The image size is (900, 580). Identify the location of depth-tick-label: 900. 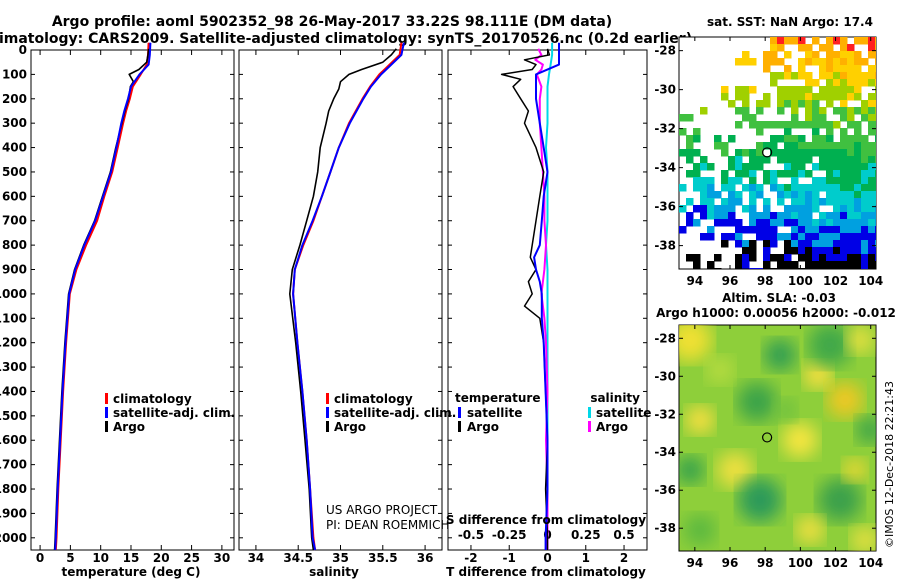
(14, 270).